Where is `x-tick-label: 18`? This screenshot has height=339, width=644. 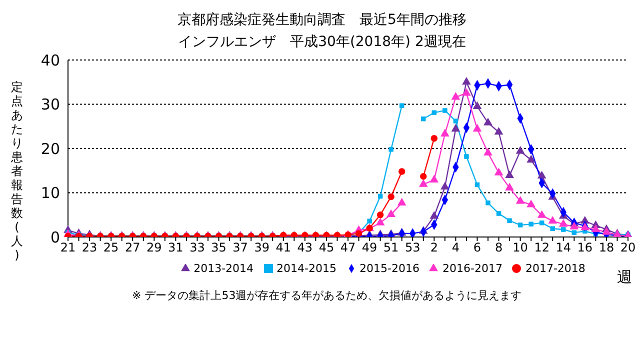
x-tick-label: 18 is located at coordinates (606, 247).